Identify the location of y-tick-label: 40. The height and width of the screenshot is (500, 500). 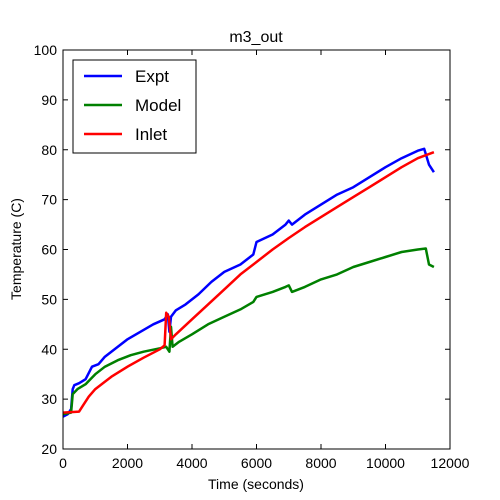
(49, 349).